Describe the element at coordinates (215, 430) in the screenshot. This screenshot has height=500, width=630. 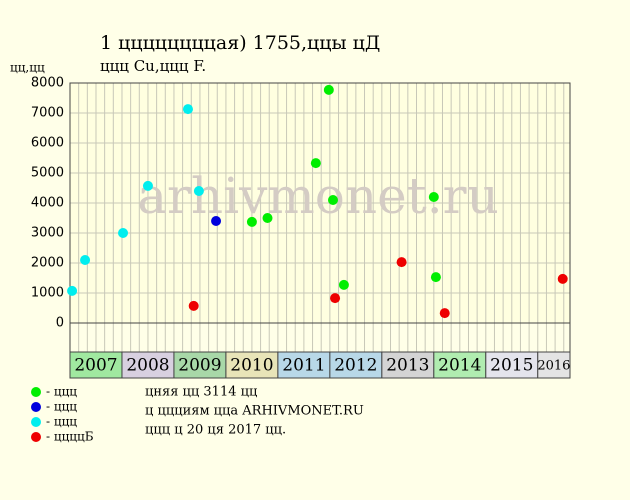
I see `note: ццц ц 20 ця 2017 цц.` at that location.